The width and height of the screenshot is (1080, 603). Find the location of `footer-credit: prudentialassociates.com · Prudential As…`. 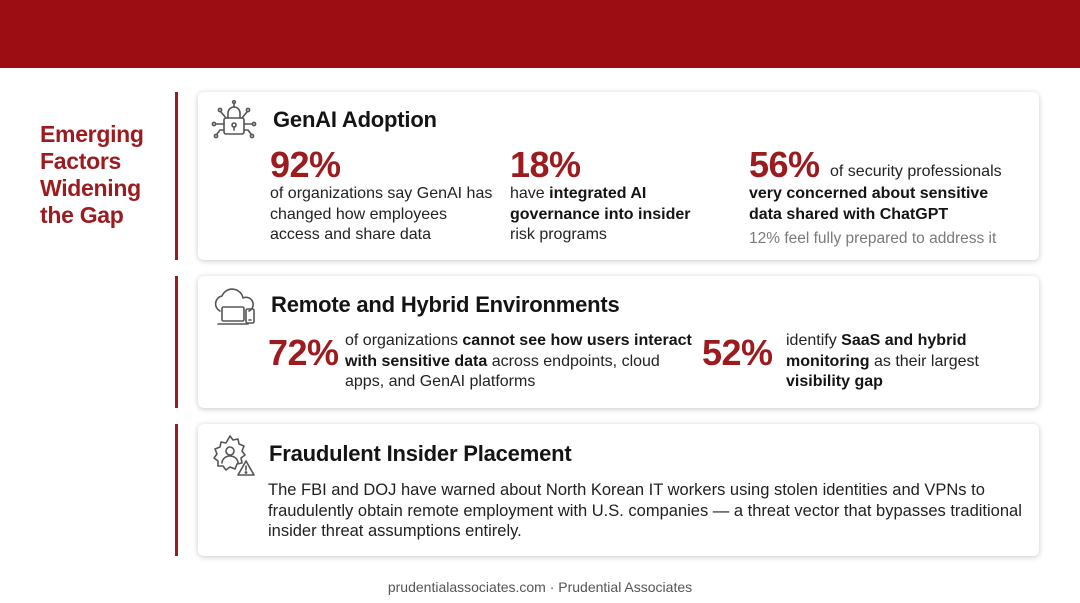

footer-credit: prudentialassociates.com · Prudential As… is located at coordinates (540, 587).